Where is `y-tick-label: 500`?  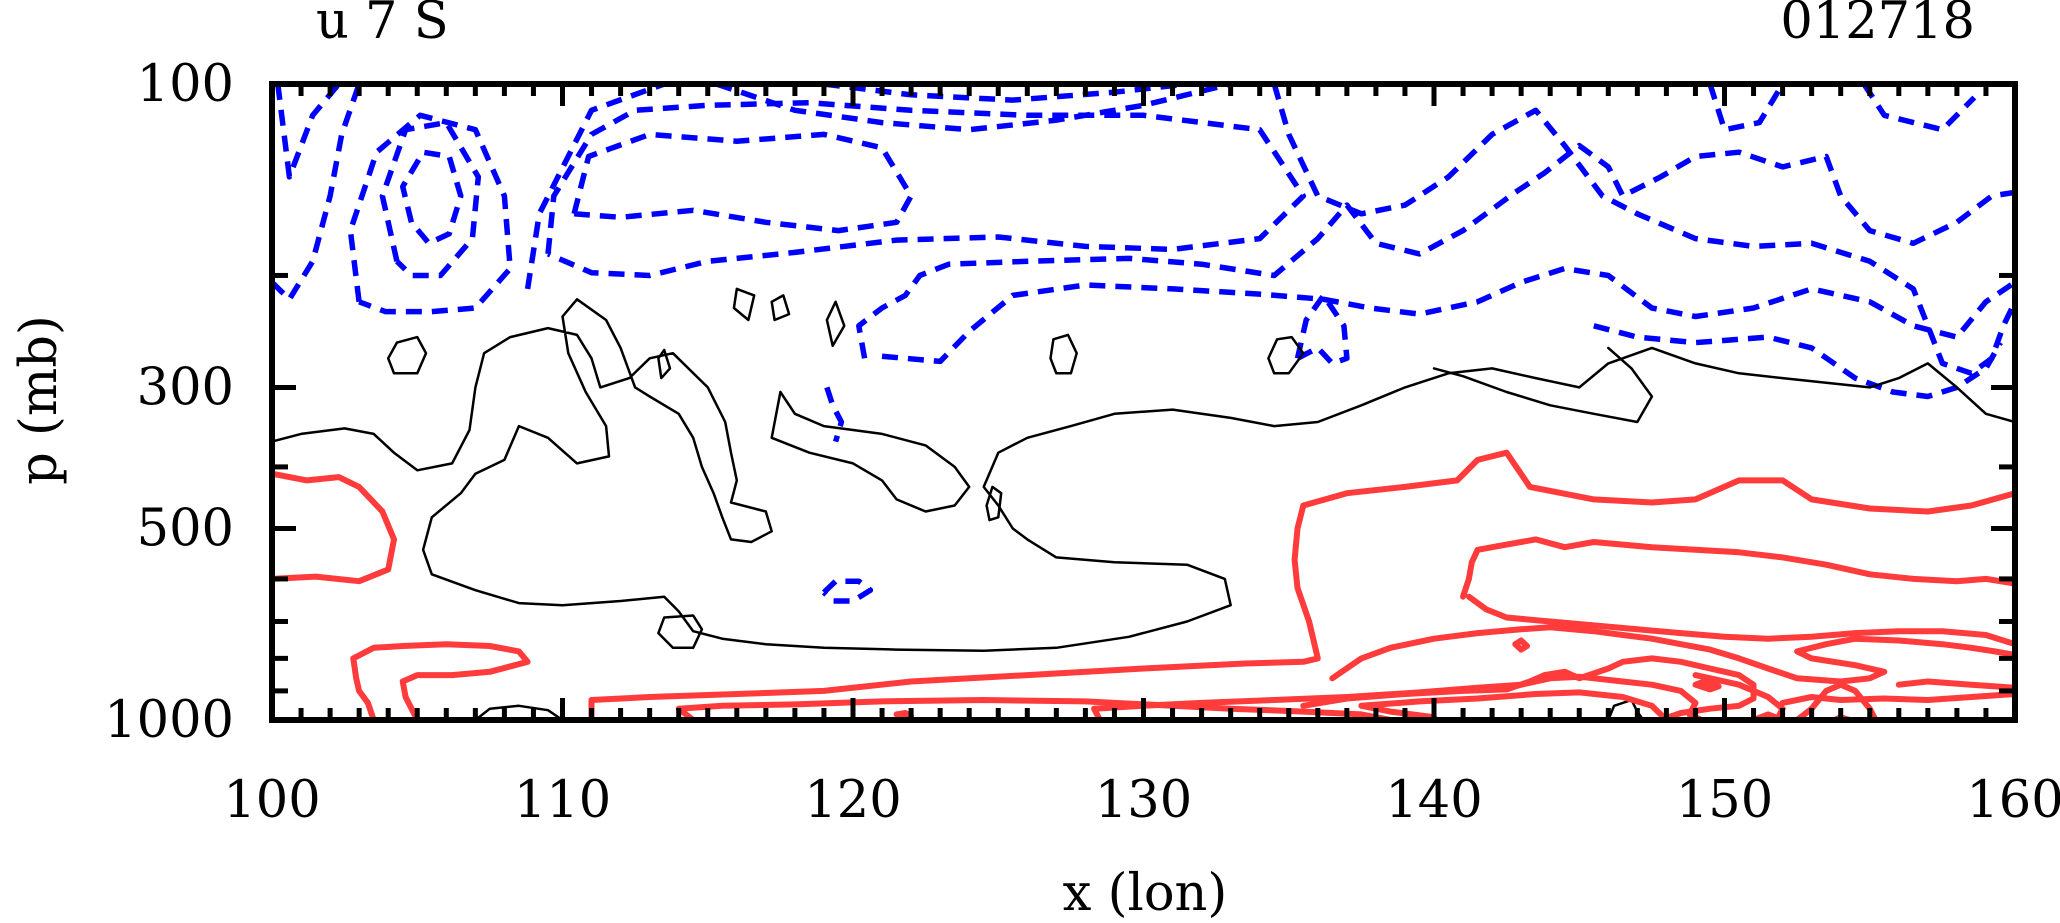
y-tick-label: 500 is located at coordinates (185, 529).